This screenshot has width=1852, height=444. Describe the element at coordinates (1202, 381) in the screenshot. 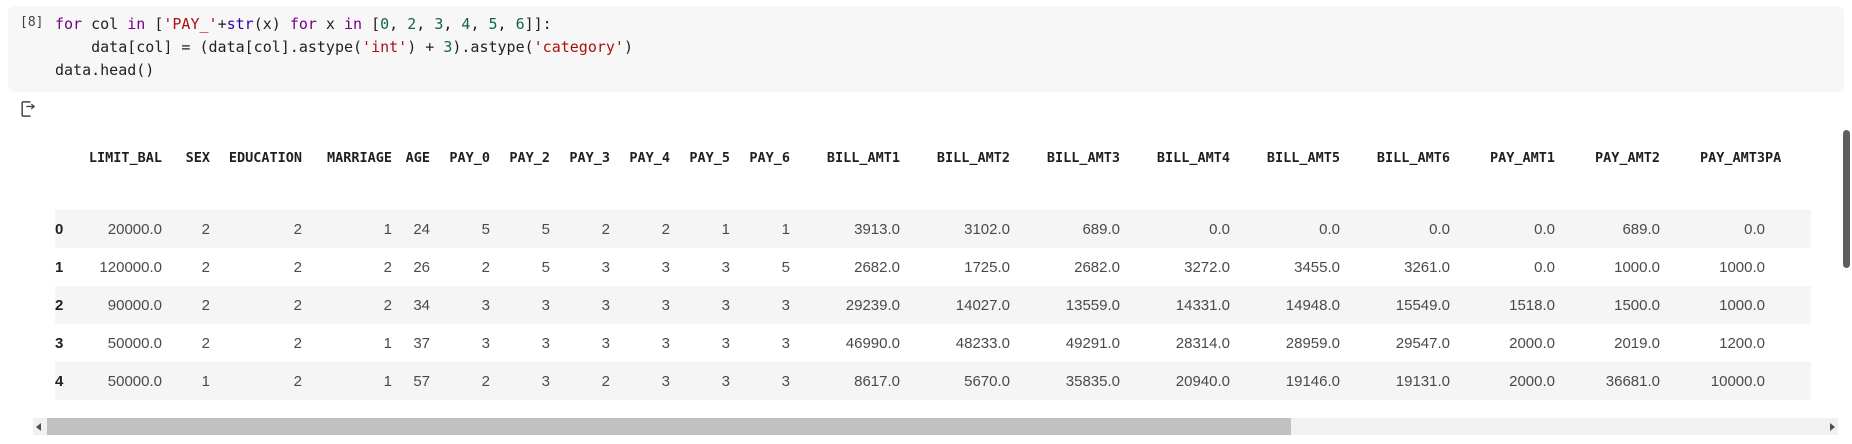

I see `table-cell: 20940.0` at that location.